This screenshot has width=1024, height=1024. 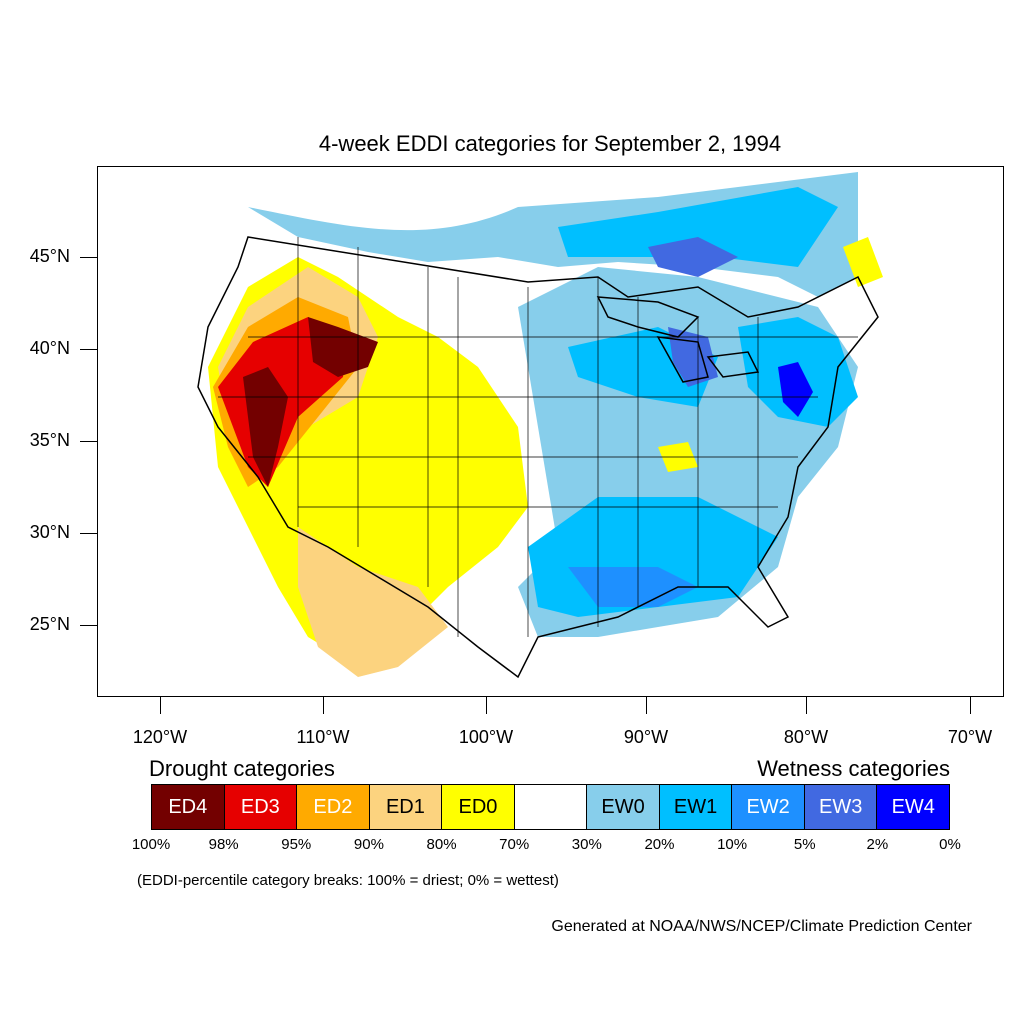 What do you see at coordinates (693, 357) in the screenshot?
I see `great-lakes-wet-ew3` at bounding box center [693, 357].